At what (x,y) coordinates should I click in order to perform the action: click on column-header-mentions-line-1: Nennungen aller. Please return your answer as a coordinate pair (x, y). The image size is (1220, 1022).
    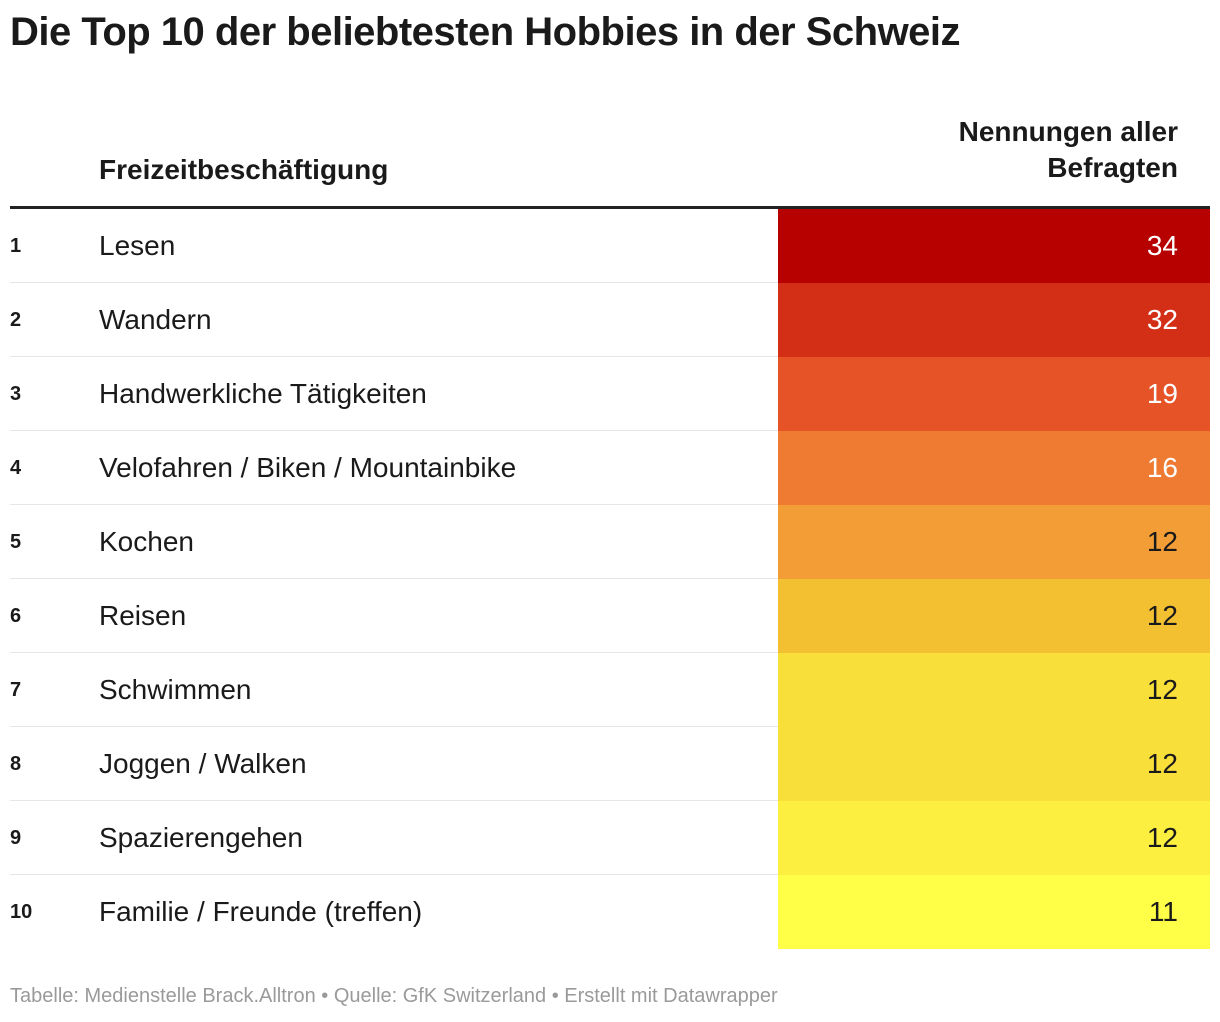
    Looking at the image, I should click on (1068, 131).